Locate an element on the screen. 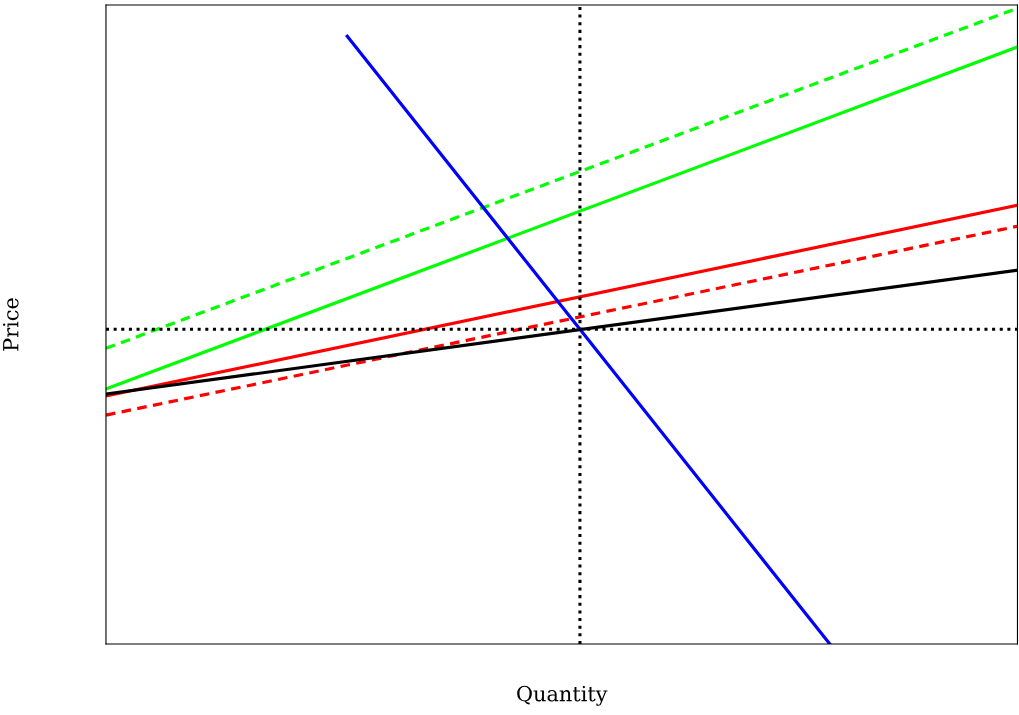  x-axis-title: Quantity is located at coordinates (562, 695).